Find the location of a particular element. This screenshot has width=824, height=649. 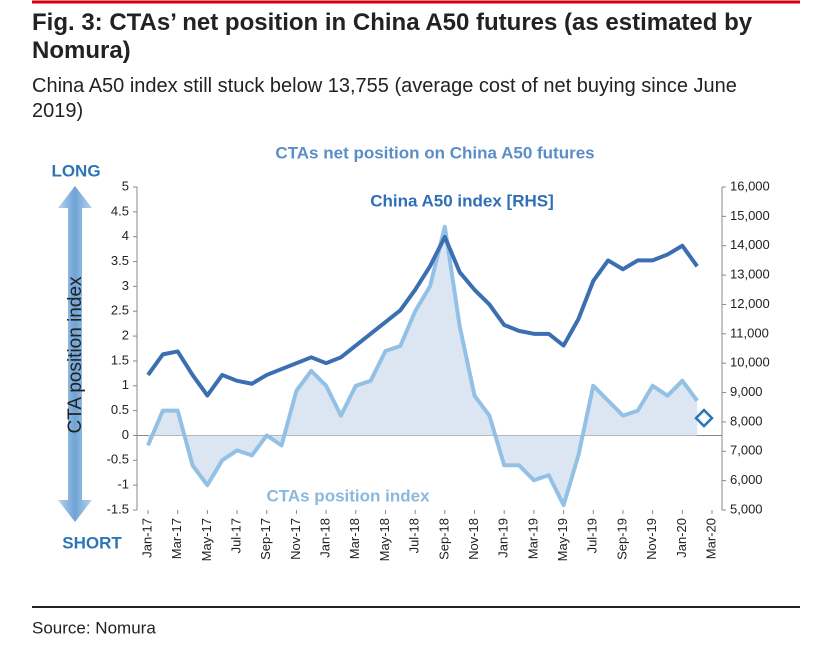

y2-tick-label: 12,000 is located at coordinates (750, 303).